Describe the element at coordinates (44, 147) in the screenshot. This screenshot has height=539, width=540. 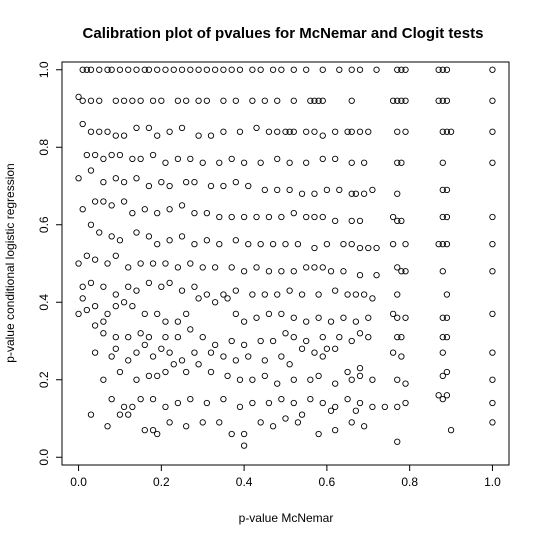
I see `y-tick-label: 0.8` at that location.